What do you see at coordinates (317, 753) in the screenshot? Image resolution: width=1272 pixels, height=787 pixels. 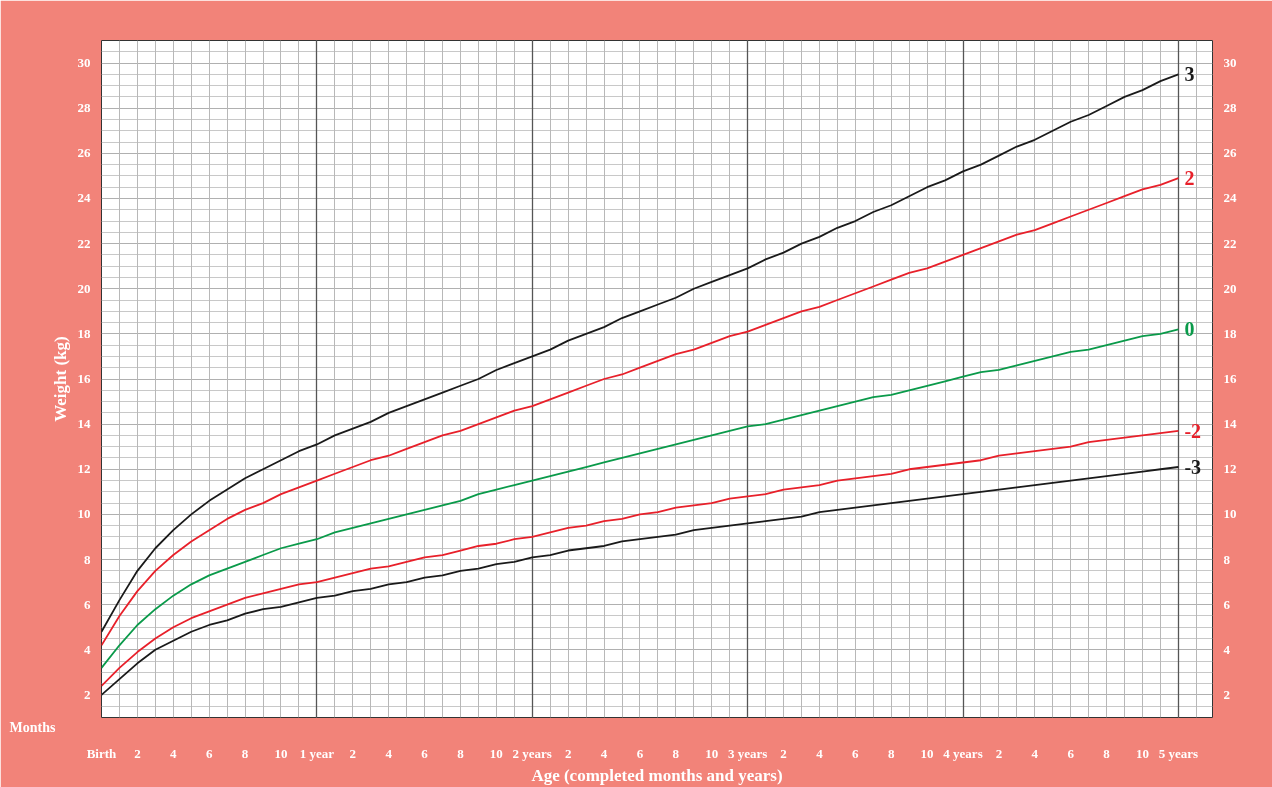 I see `x-tick-label: 1 year` at bounding box center [317, 753].